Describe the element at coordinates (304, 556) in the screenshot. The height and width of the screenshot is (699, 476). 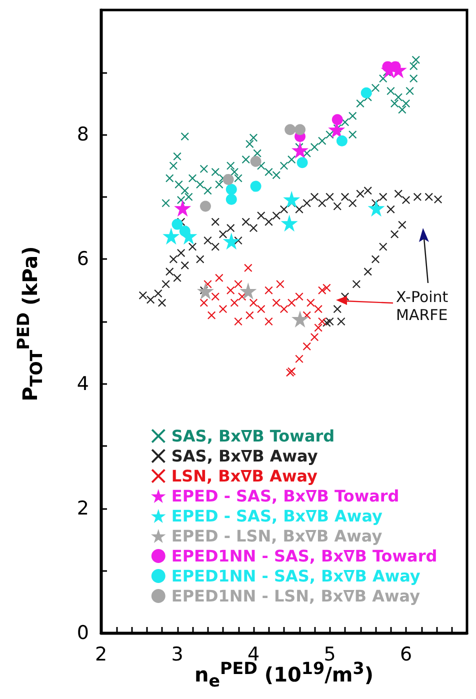
I see `legend-label: EPED1NN - SAS, Bx∇B Toward` at that location.